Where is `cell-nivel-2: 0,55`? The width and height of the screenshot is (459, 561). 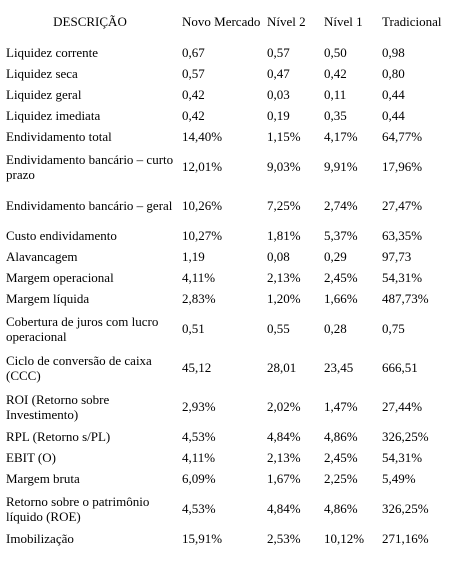
cell-nivel-2: 0,55 is located at coordinates (278, 328).